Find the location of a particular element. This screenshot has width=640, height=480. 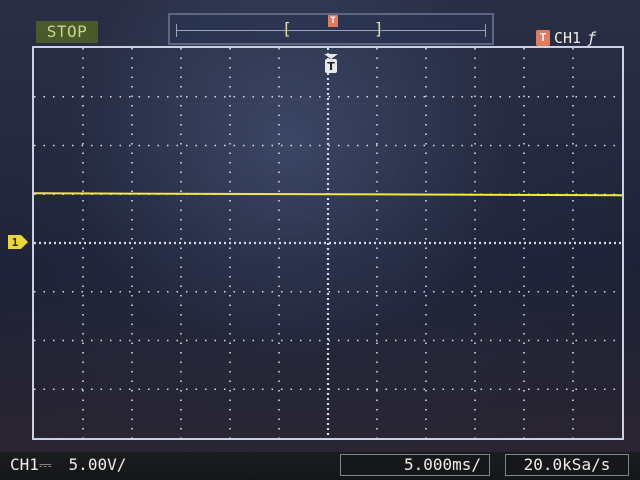

trigger-info: T CH1 ƒ is located at coordinates (566, 38).